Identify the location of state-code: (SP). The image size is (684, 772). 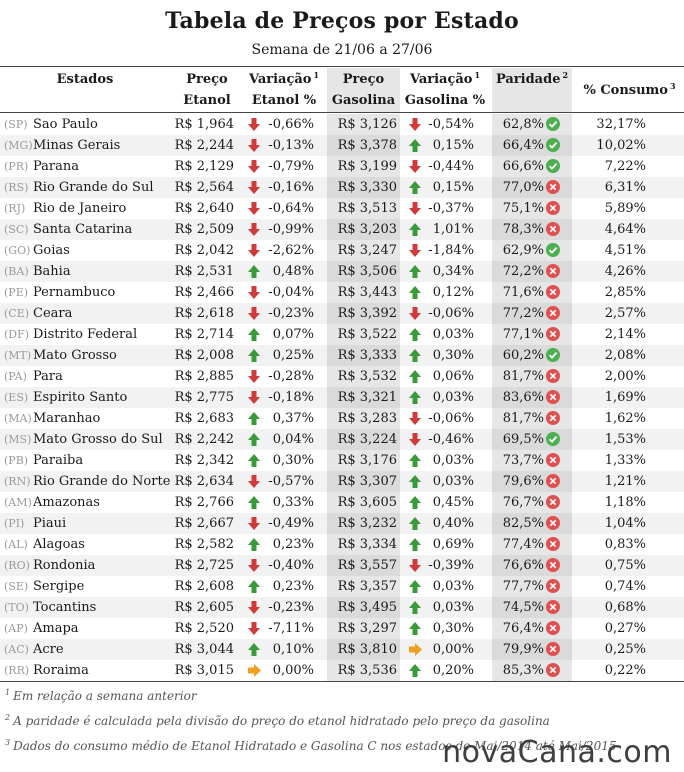
(16, 124).